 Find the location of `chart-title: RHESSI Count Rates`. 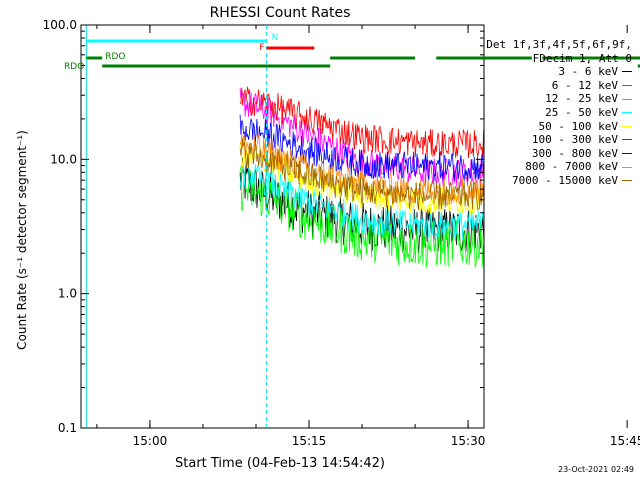

chart-title: RHESSI Count Rates is located at coordinates (280, 13).